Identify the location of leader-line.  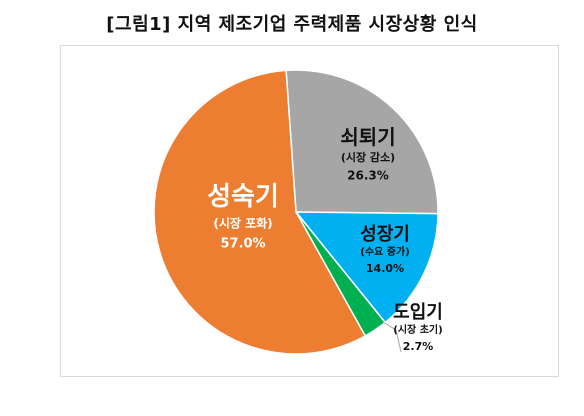
(392, 337).